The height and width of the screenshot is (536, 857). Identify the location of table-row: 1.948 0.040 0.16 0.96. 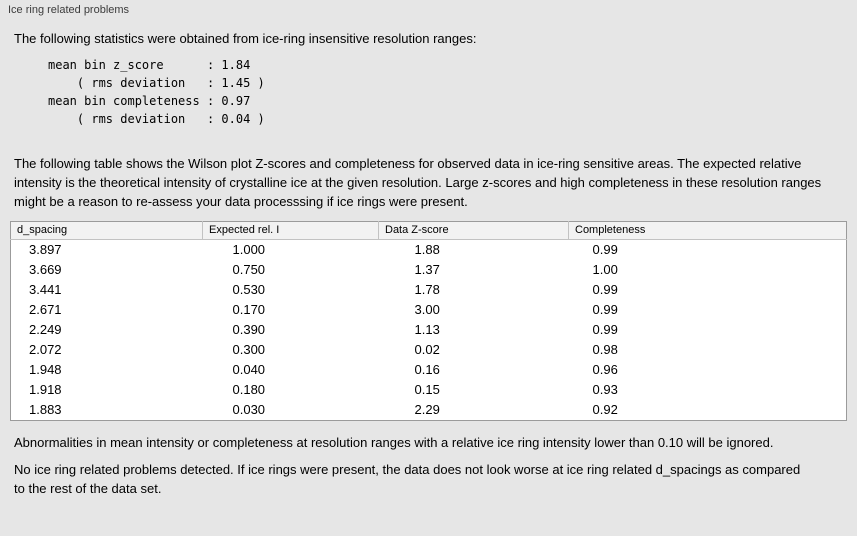
(429, 370).